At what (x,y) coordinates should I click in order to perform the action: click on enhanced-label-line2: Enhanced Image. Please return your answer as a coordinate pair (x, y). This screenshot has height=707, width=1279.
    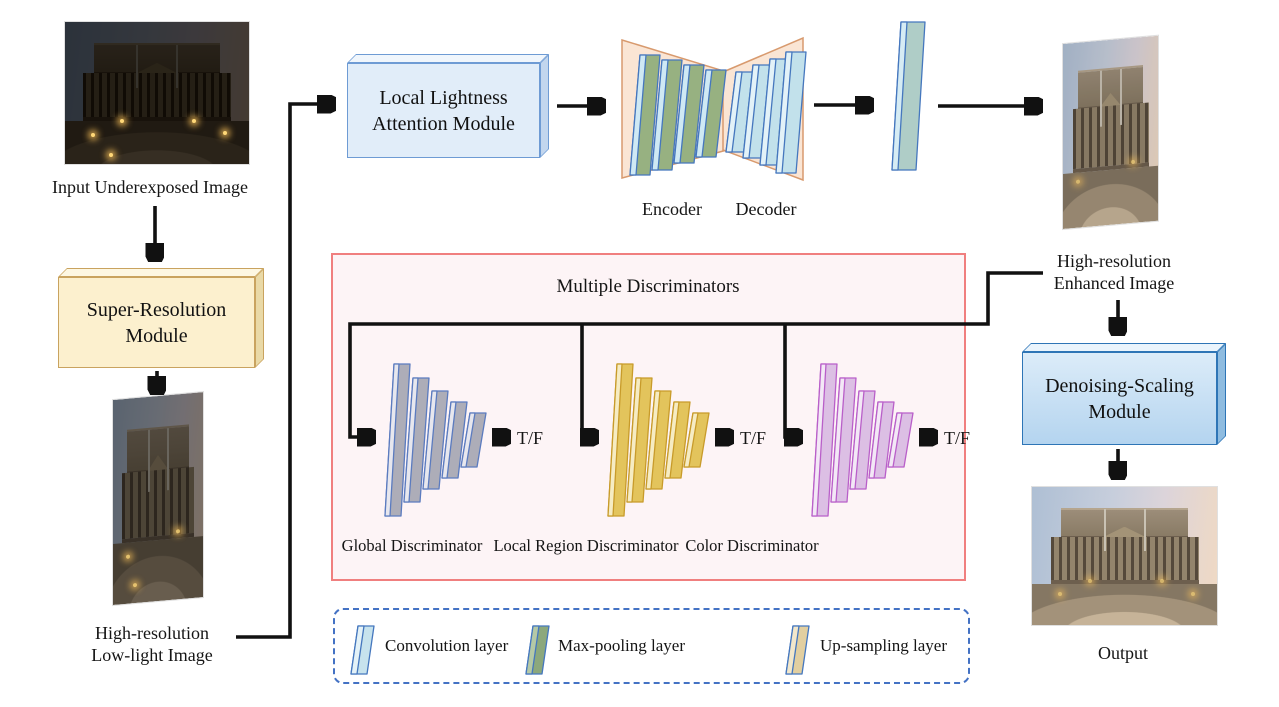
    Looking at the image, I should click on (1114, 283).